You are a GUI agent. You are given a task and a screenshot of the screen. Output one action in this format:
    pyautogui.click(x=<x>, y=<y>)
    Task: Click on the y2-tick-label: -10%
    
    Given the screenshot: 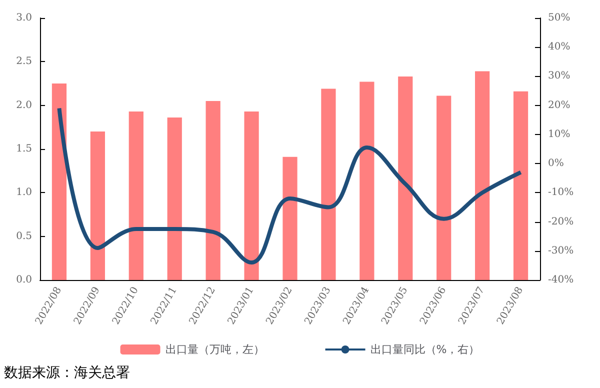 What is the action you would take?
    pyautogui.click(x=561, y=192)
    